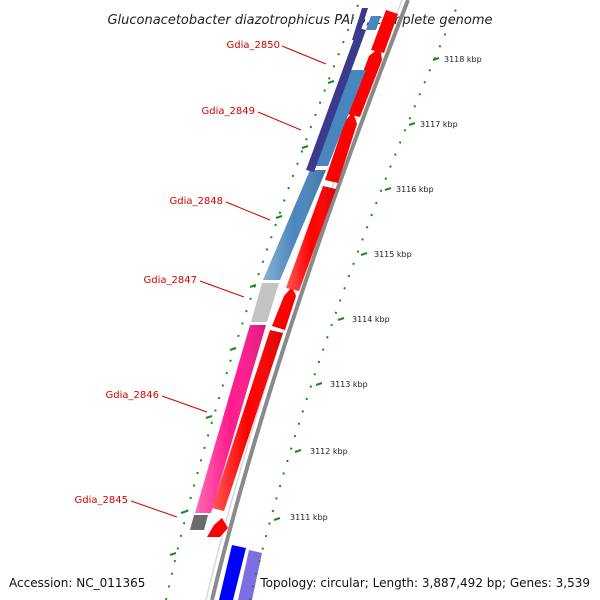 The image size is (600, 600). Describe the element at coordinates (349, 384) in the screenshot. I see `scale-label-3113: 3113 kbp` at that location.